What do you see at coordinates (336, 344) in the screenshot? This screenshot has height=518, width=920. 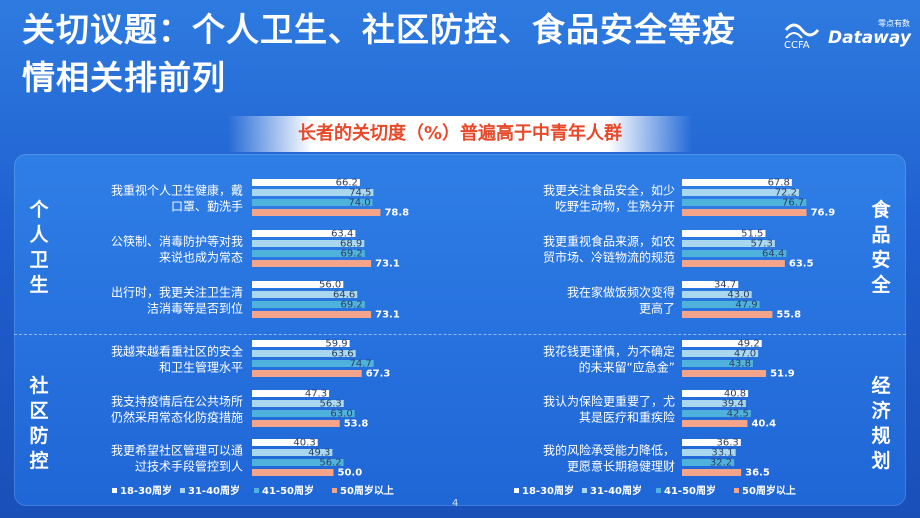 I see `data-label: 59.9` at bounding box center [336, 344].